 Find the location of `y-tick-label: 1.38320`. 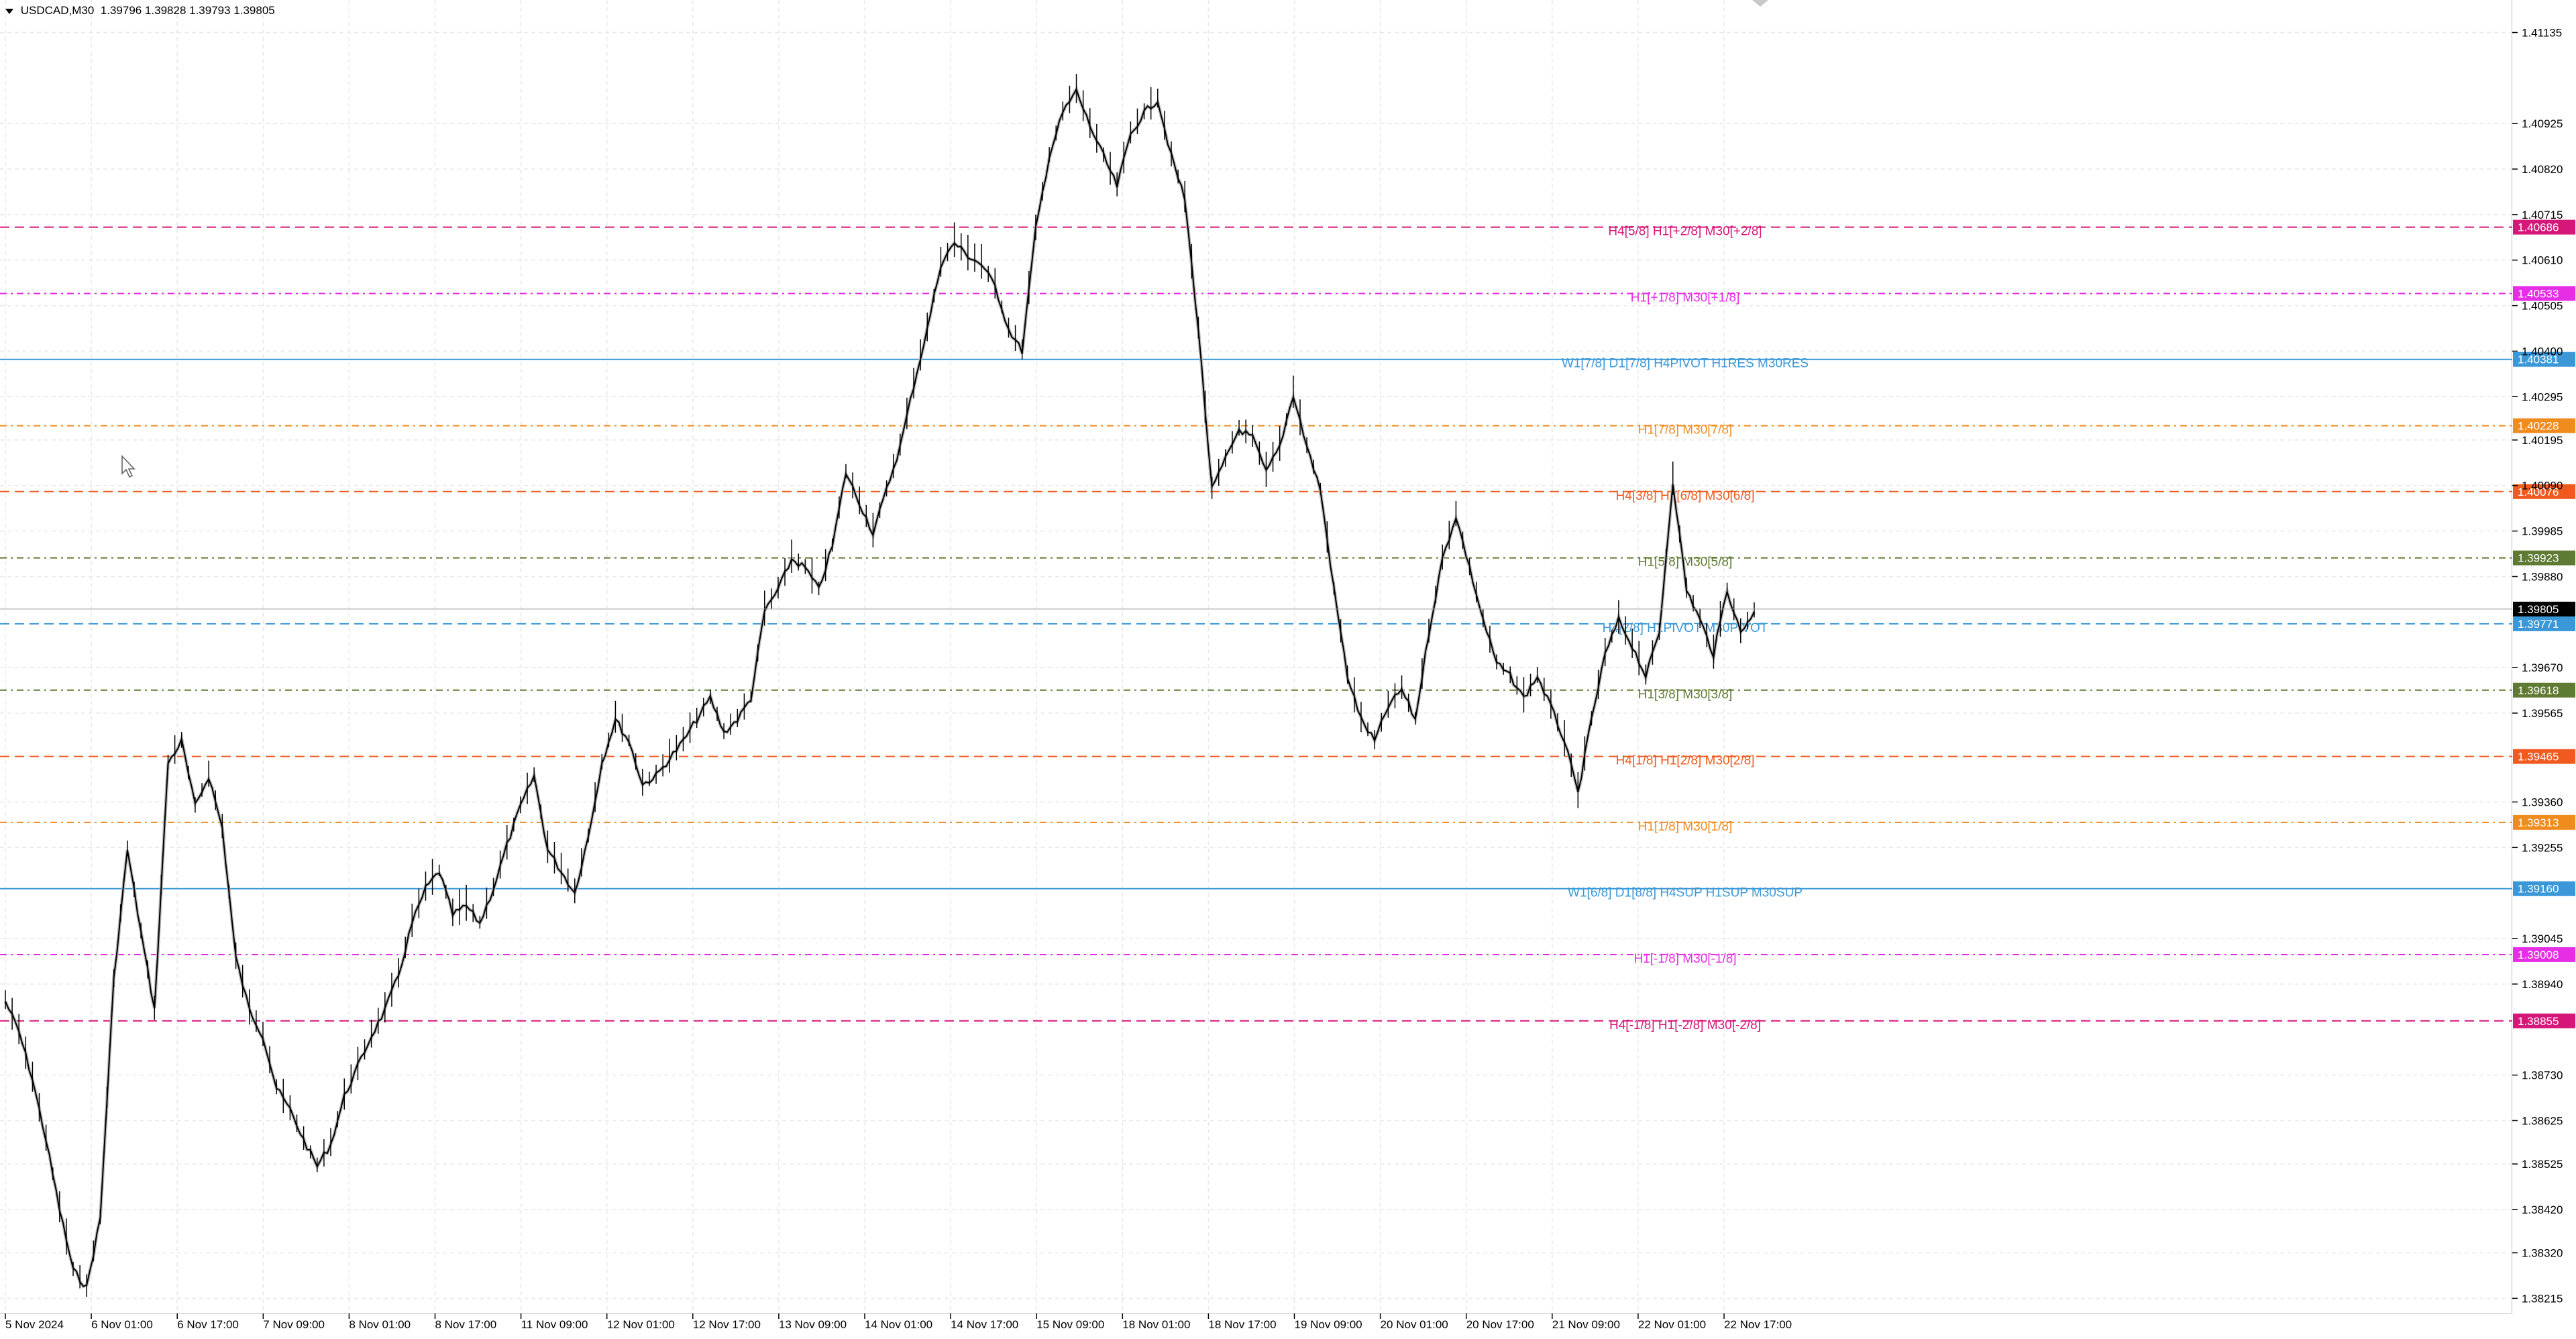

y-tick-label: 1.38320 is located at coordinates (2542, 1253).